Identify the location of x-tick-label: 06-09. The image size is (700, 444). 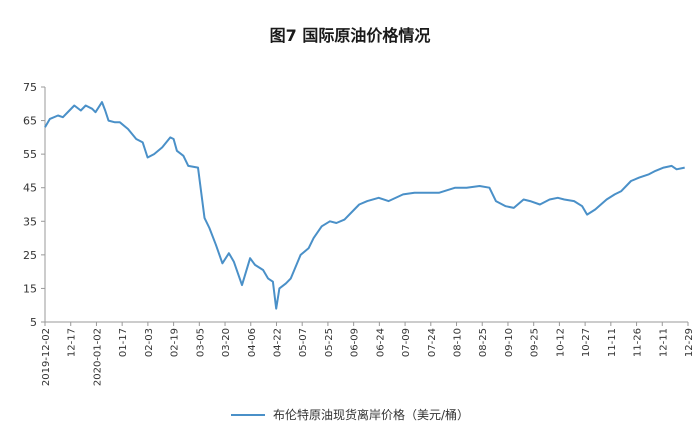
(355, 342).